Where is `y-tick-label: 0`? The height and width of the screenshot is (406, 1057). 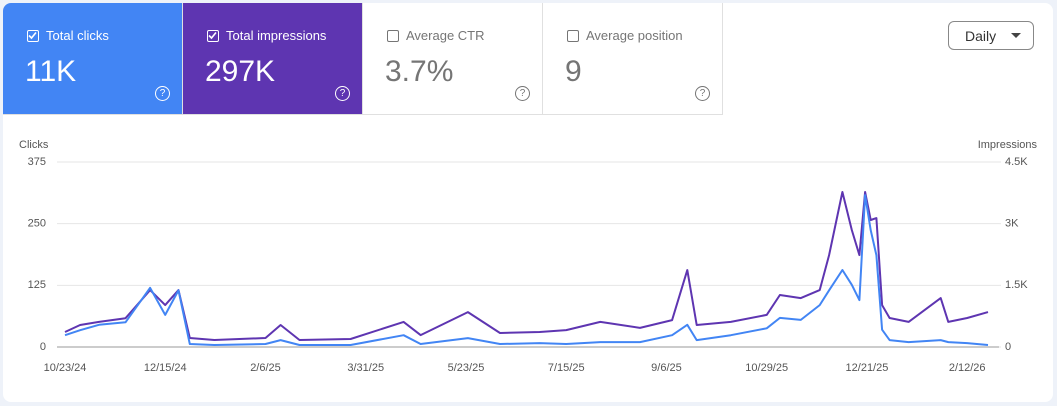 y-tick-label: 0 is located at coordinates (43, 347).